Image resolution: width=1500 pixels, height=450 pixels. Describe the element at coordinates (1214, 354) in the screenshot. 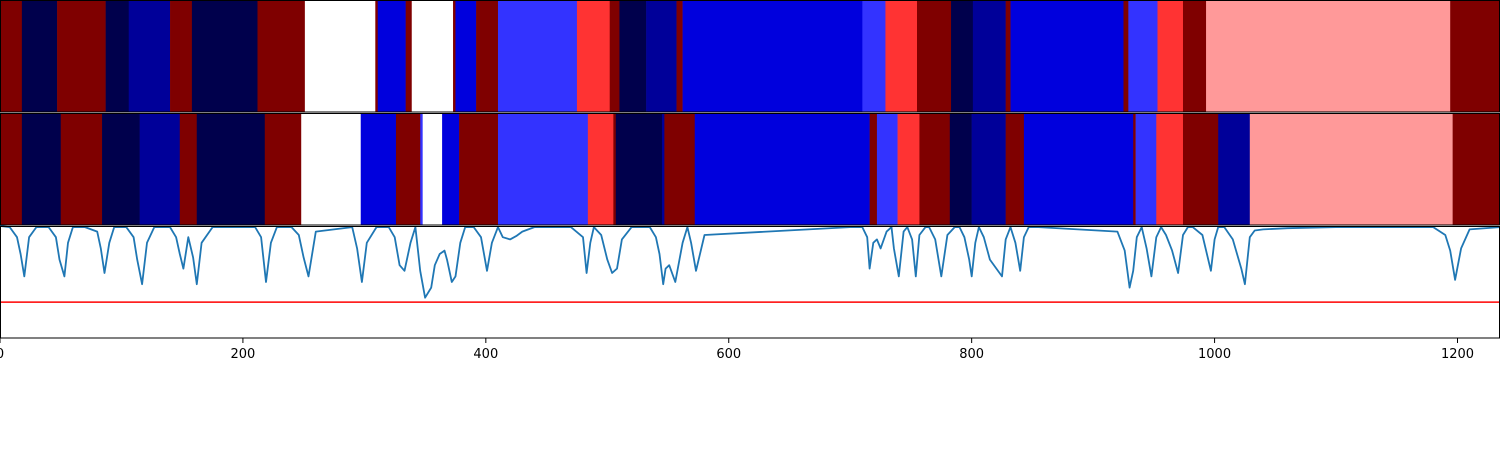

I see `x-tick-label-1000: 1000` at that location.